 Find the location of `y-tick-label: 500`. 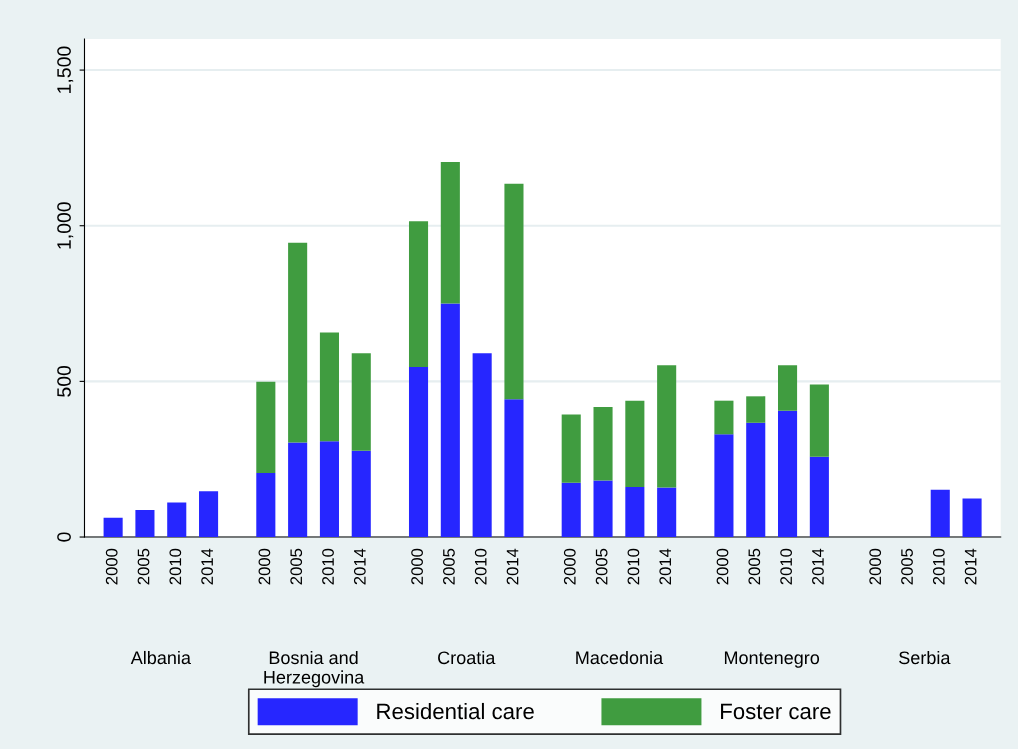

y-tick-label: 500 is located at coordinates (64, 381).